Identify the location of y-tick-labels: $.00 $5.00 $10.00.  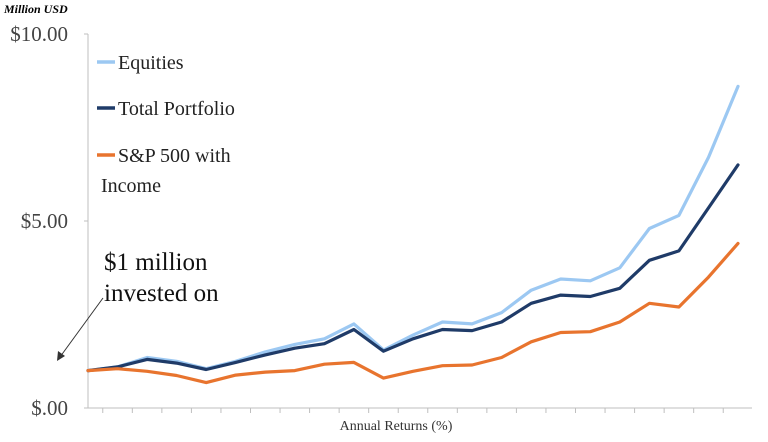
(49, 221).